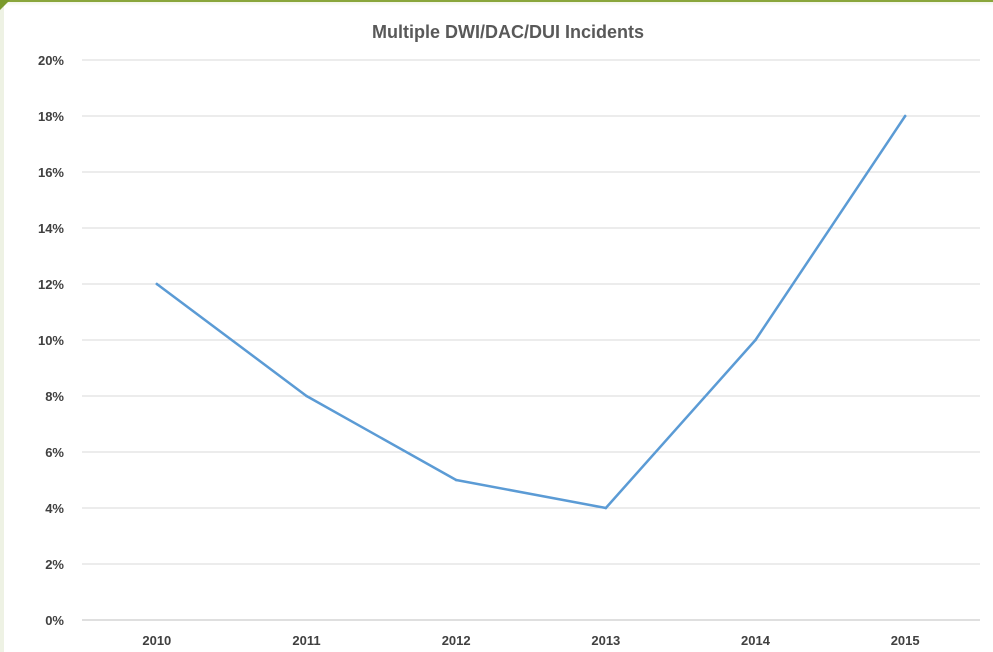  I want to click on y-tick-label: 10%, so click(51, 340).